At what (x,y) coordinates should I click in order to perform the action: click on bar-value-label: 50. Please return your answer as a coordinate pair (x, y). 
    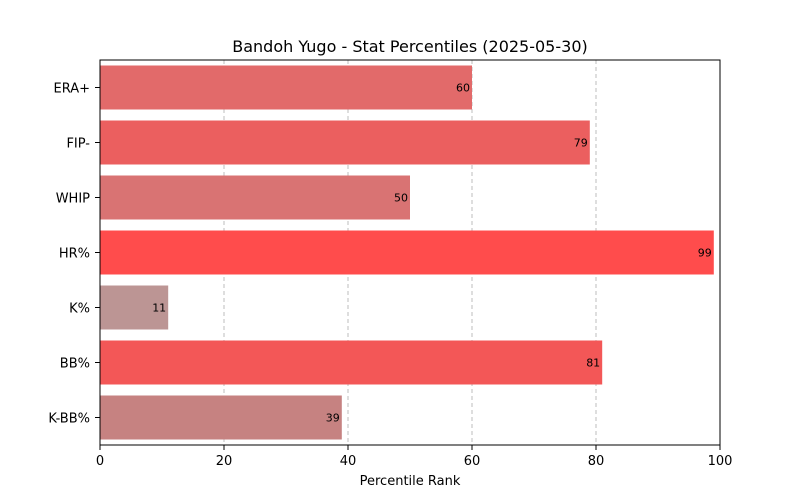
    Looking at the image, I should click on (401, 198).